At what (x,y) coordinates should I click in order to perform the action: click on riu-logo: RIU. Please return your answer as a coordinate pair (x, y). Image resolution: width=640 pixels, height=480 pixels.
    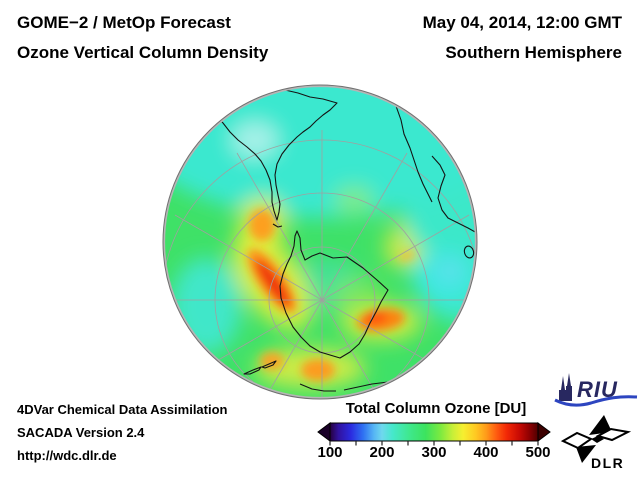
    Looking at the image, I should click on (596, 390).